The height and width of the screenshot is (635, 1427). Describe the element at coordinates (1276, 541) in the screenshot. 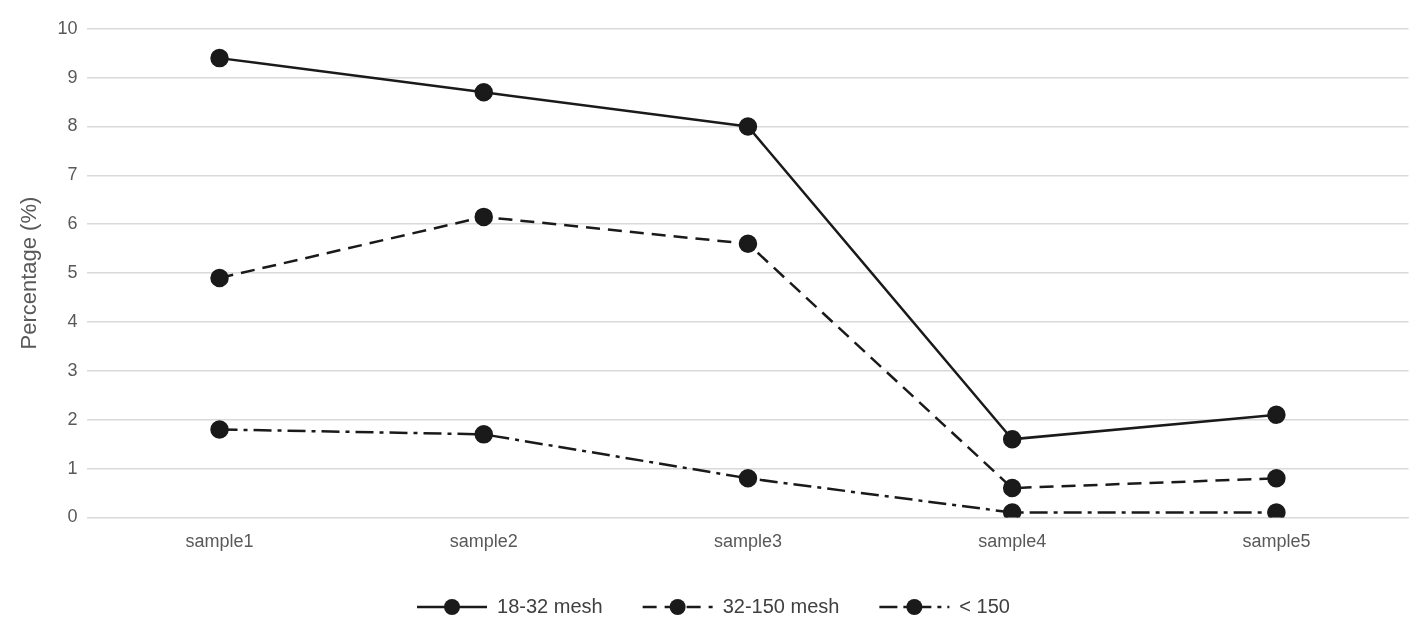

I see `x-tick-label: sample5` at that location.